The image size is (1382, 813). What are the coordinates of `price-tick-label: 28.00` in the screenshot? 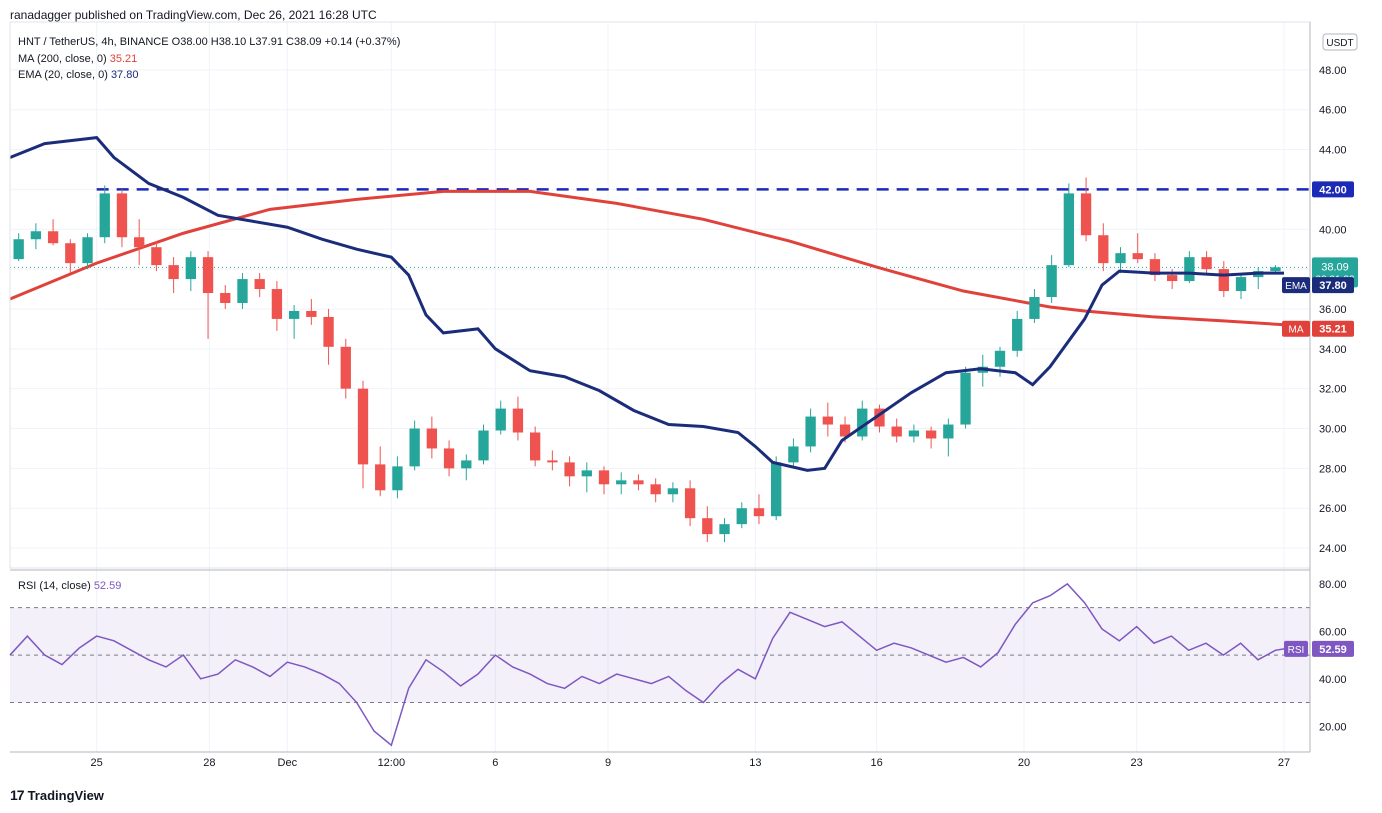 It's located at (1333, 469).